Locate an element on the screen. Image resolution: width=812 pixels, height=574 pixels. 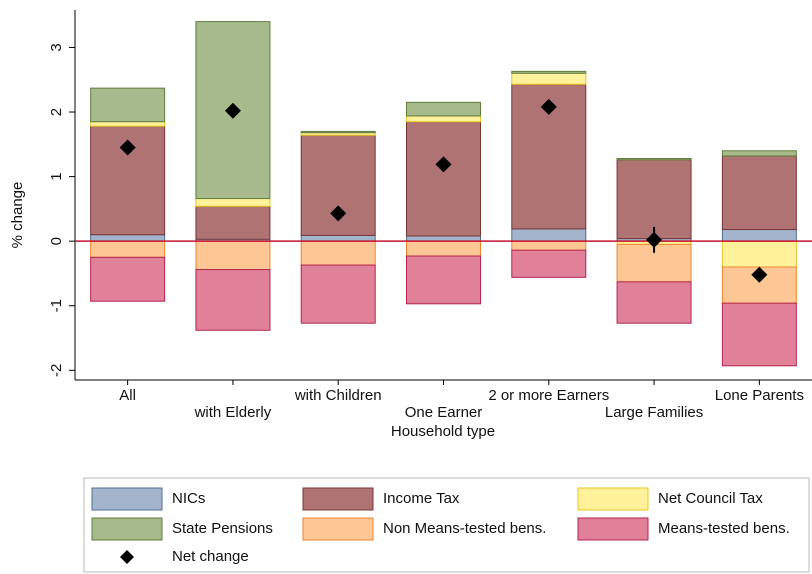
y-axis-label: % change is located at coordinates (17, 215).